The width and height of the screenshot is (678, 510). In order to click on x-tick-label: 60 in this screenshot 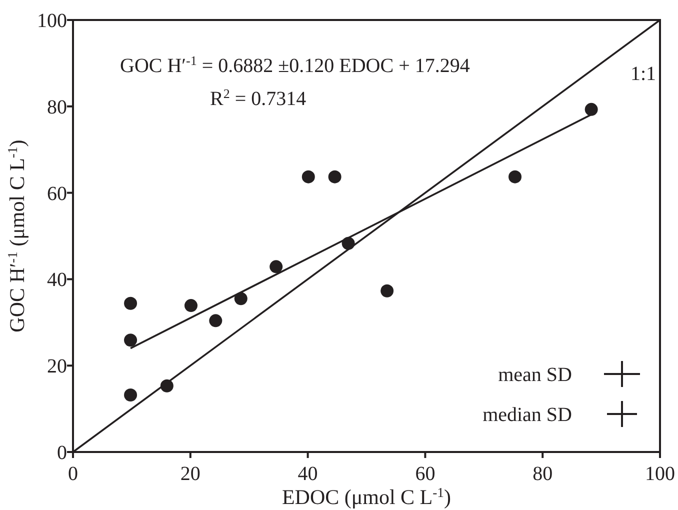, I will do `click(425, 474)`.